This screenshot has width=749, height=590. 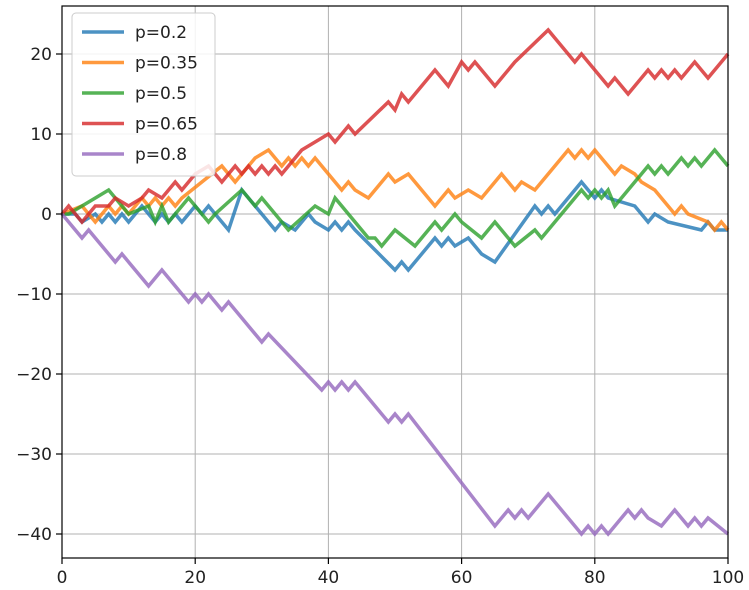 What do you see at coordinates (166, 64) in the screenshot?
I see `legend-label: p=0.35` at bounding box center [166, 64].